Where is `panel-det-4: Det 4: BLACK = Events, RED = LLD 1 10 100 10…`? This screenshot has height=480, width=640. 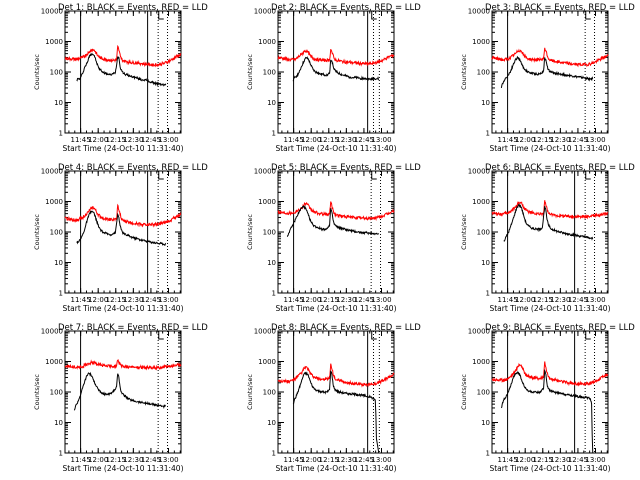 panel-det-4: Det 4: BLACK = Events, RED = LLD 1 10 100 10… is located at coordinates (120, 238).